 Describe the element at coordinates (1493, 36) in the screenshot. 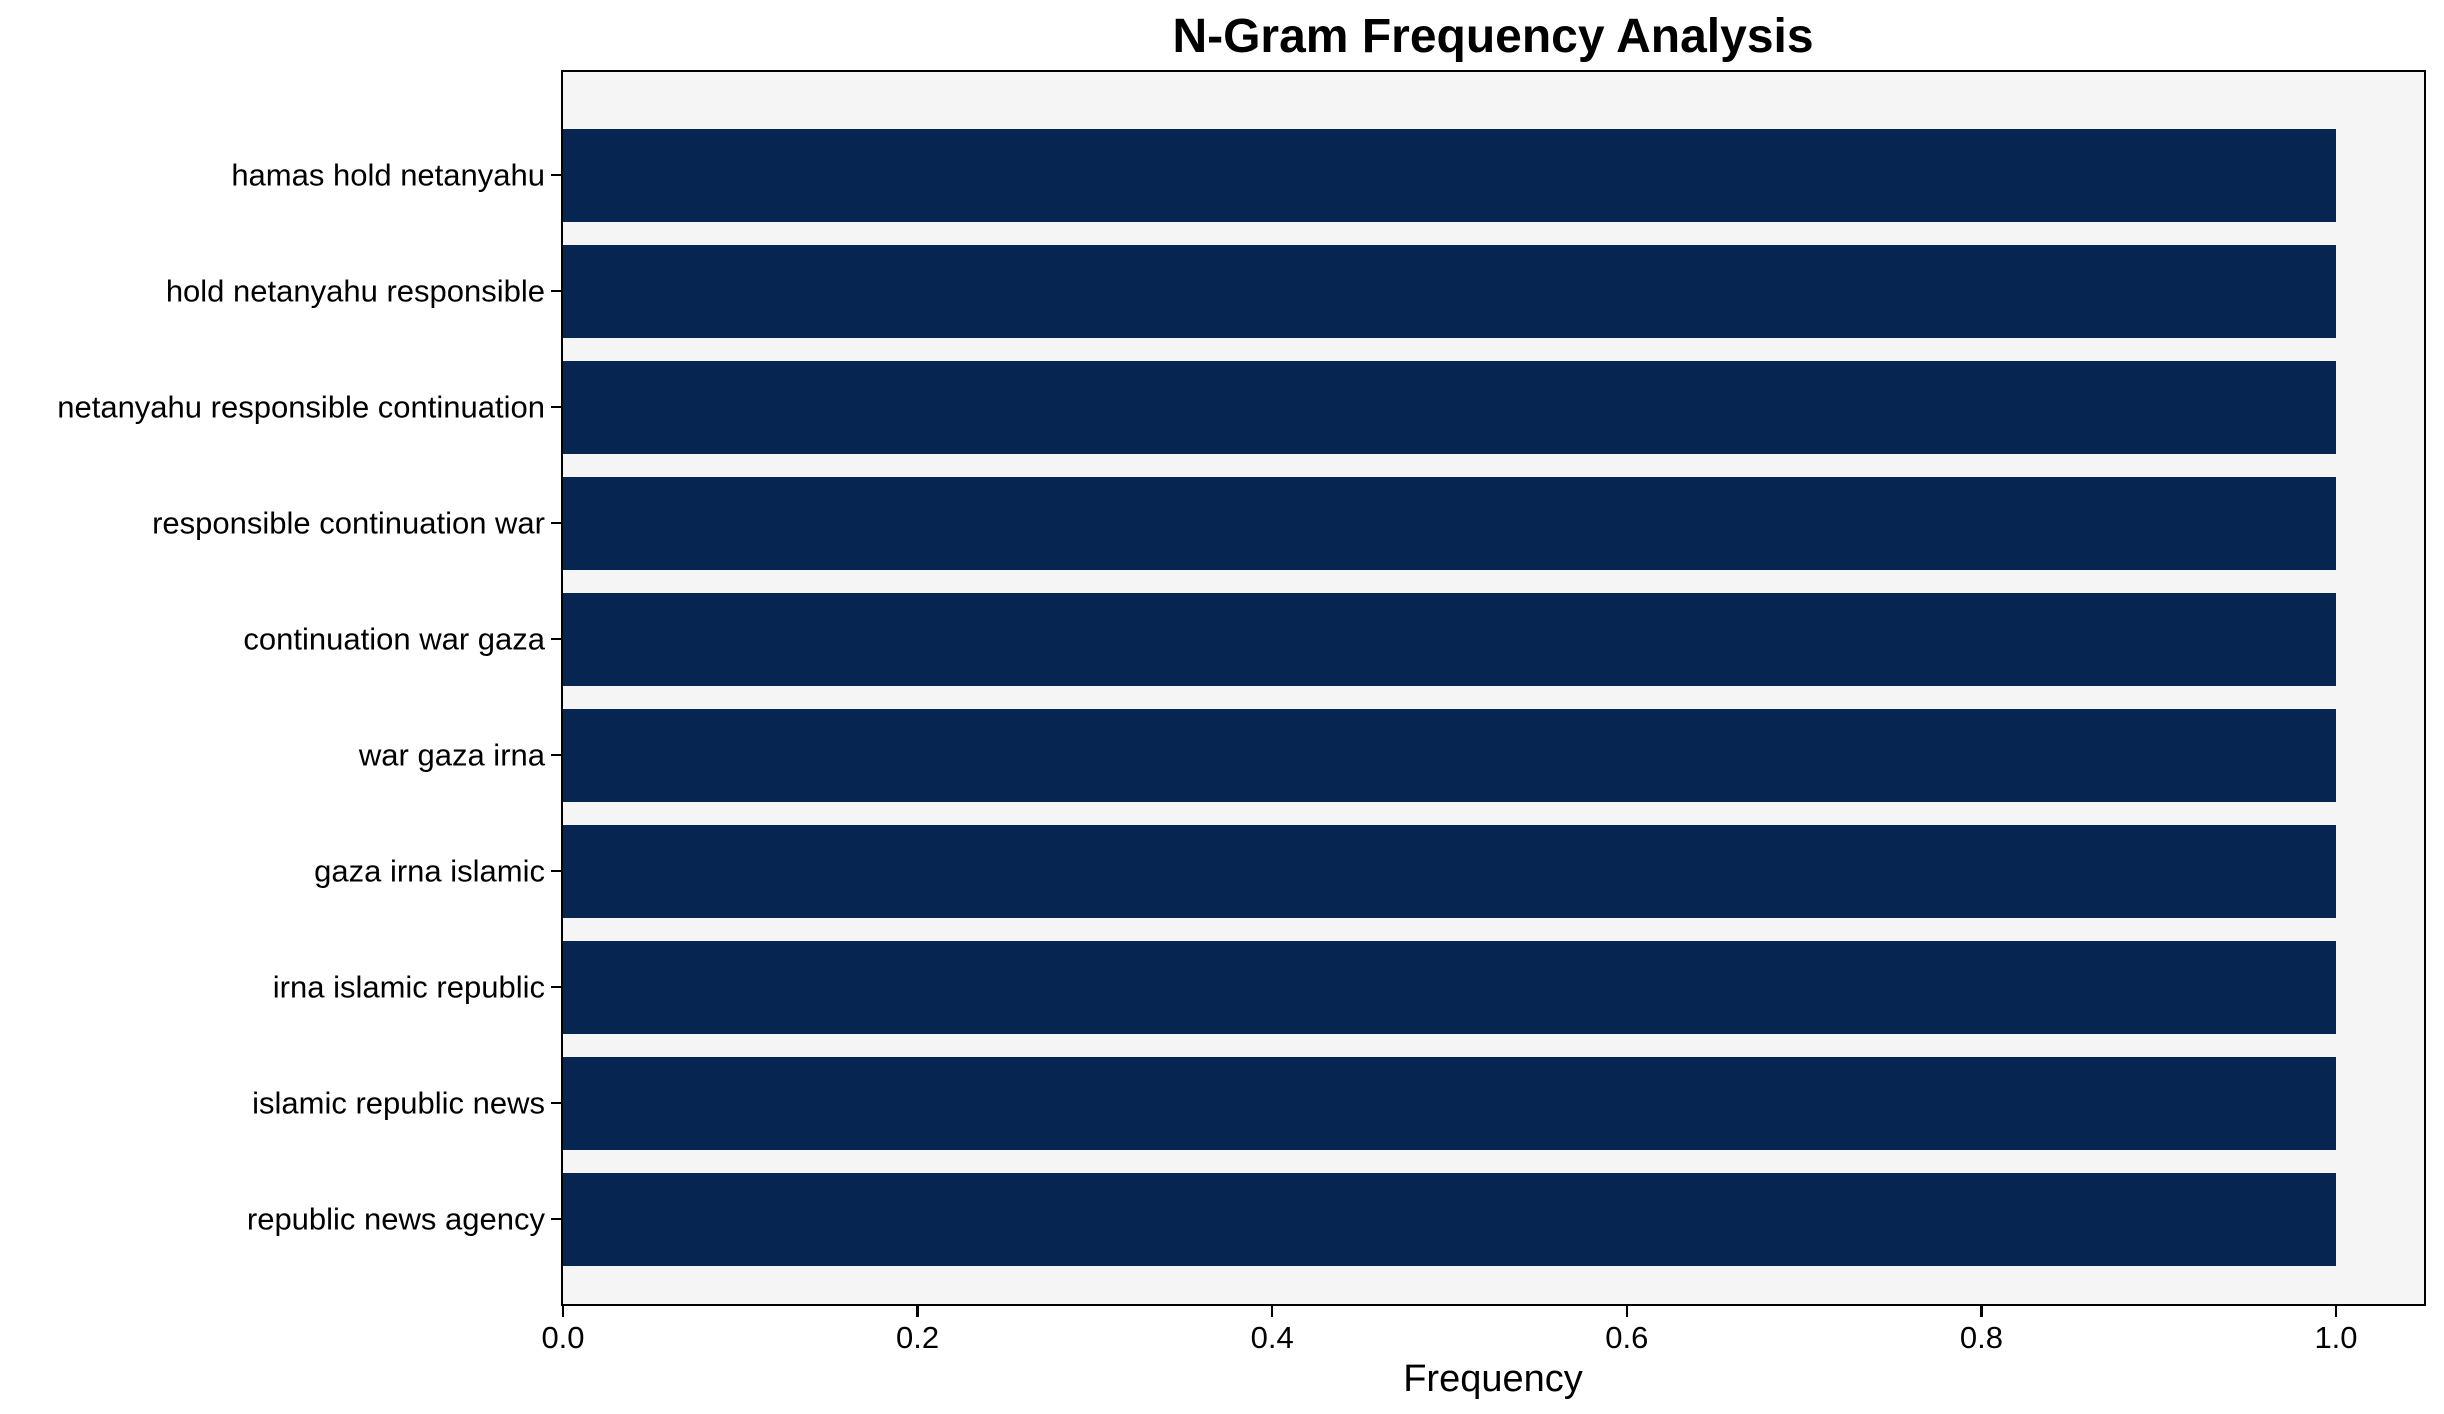

I see `chart-title: N-Gram Frequency Analysis` at that location.